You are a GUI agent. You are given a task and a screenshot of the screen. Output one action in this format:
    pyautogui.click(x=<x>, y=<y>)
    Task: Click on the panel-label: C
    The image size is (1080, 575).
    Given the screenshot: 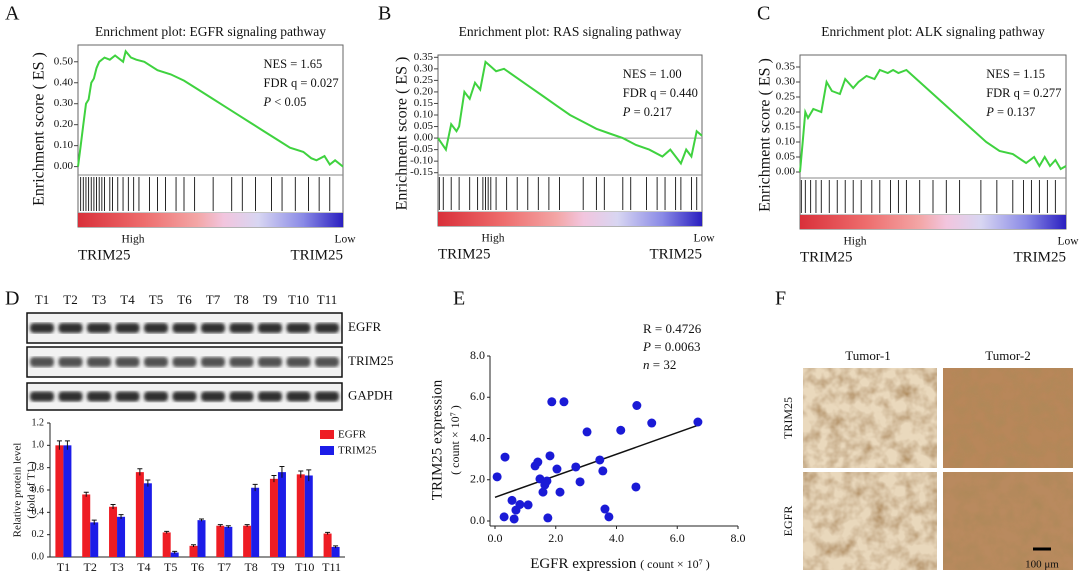 What is the action you would take?
    pyautogui.click(x=763, y=14)
    